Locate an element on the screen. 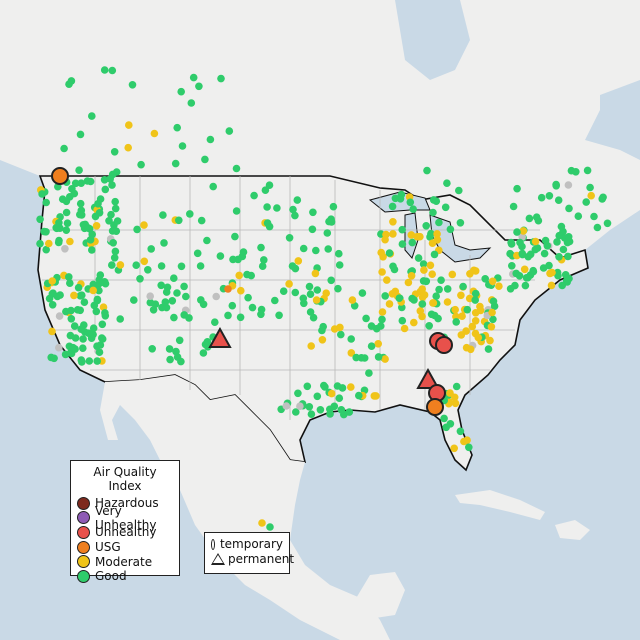  legend-title: Air Quality Index is located at coordinates (125, 479).